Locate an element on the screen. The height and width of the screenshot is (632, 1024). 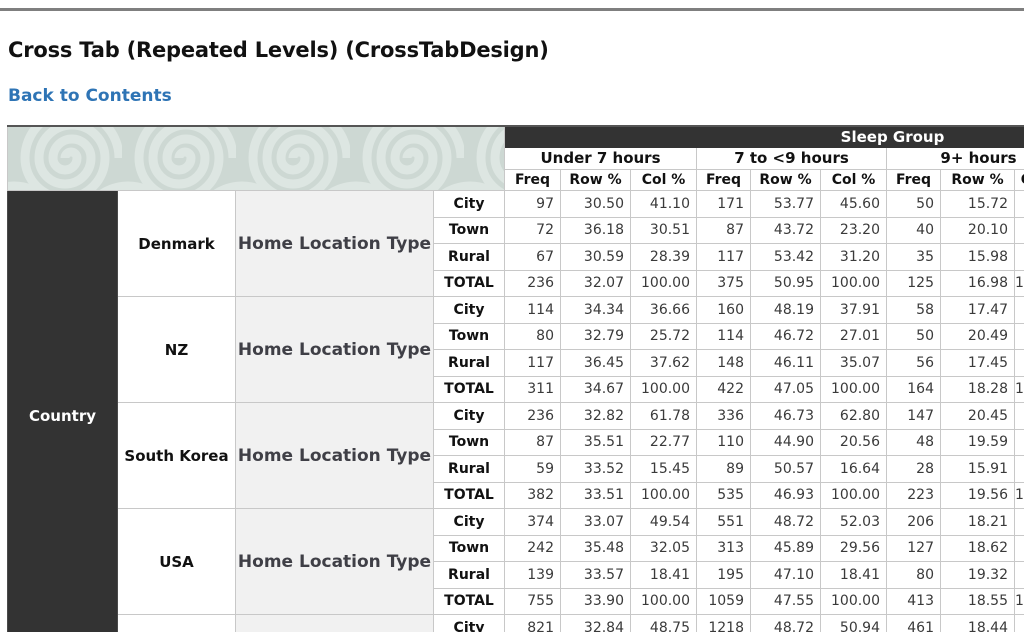
dimension-cell-0: Home Location Type is located at coordinates (334, 243).